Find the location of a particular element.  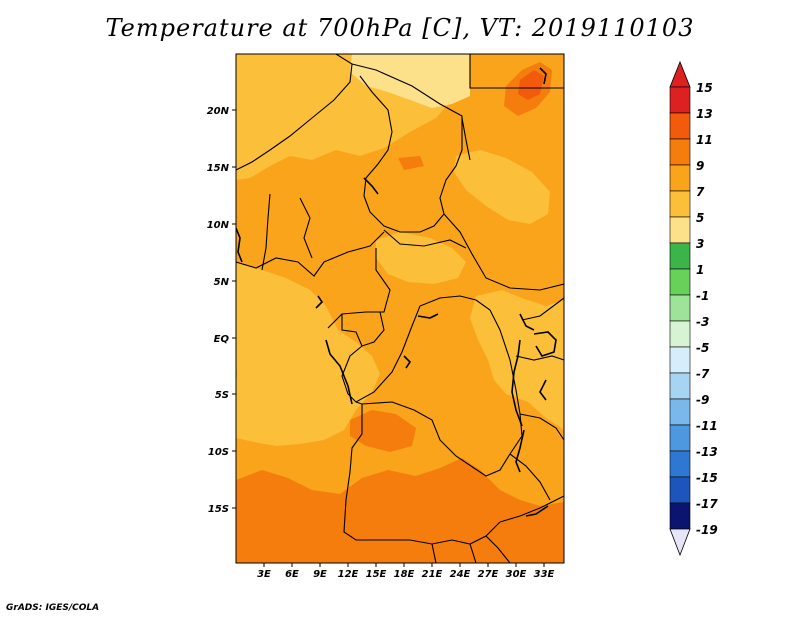

colorbar-label: 3 is located at coordinates (700, 244).